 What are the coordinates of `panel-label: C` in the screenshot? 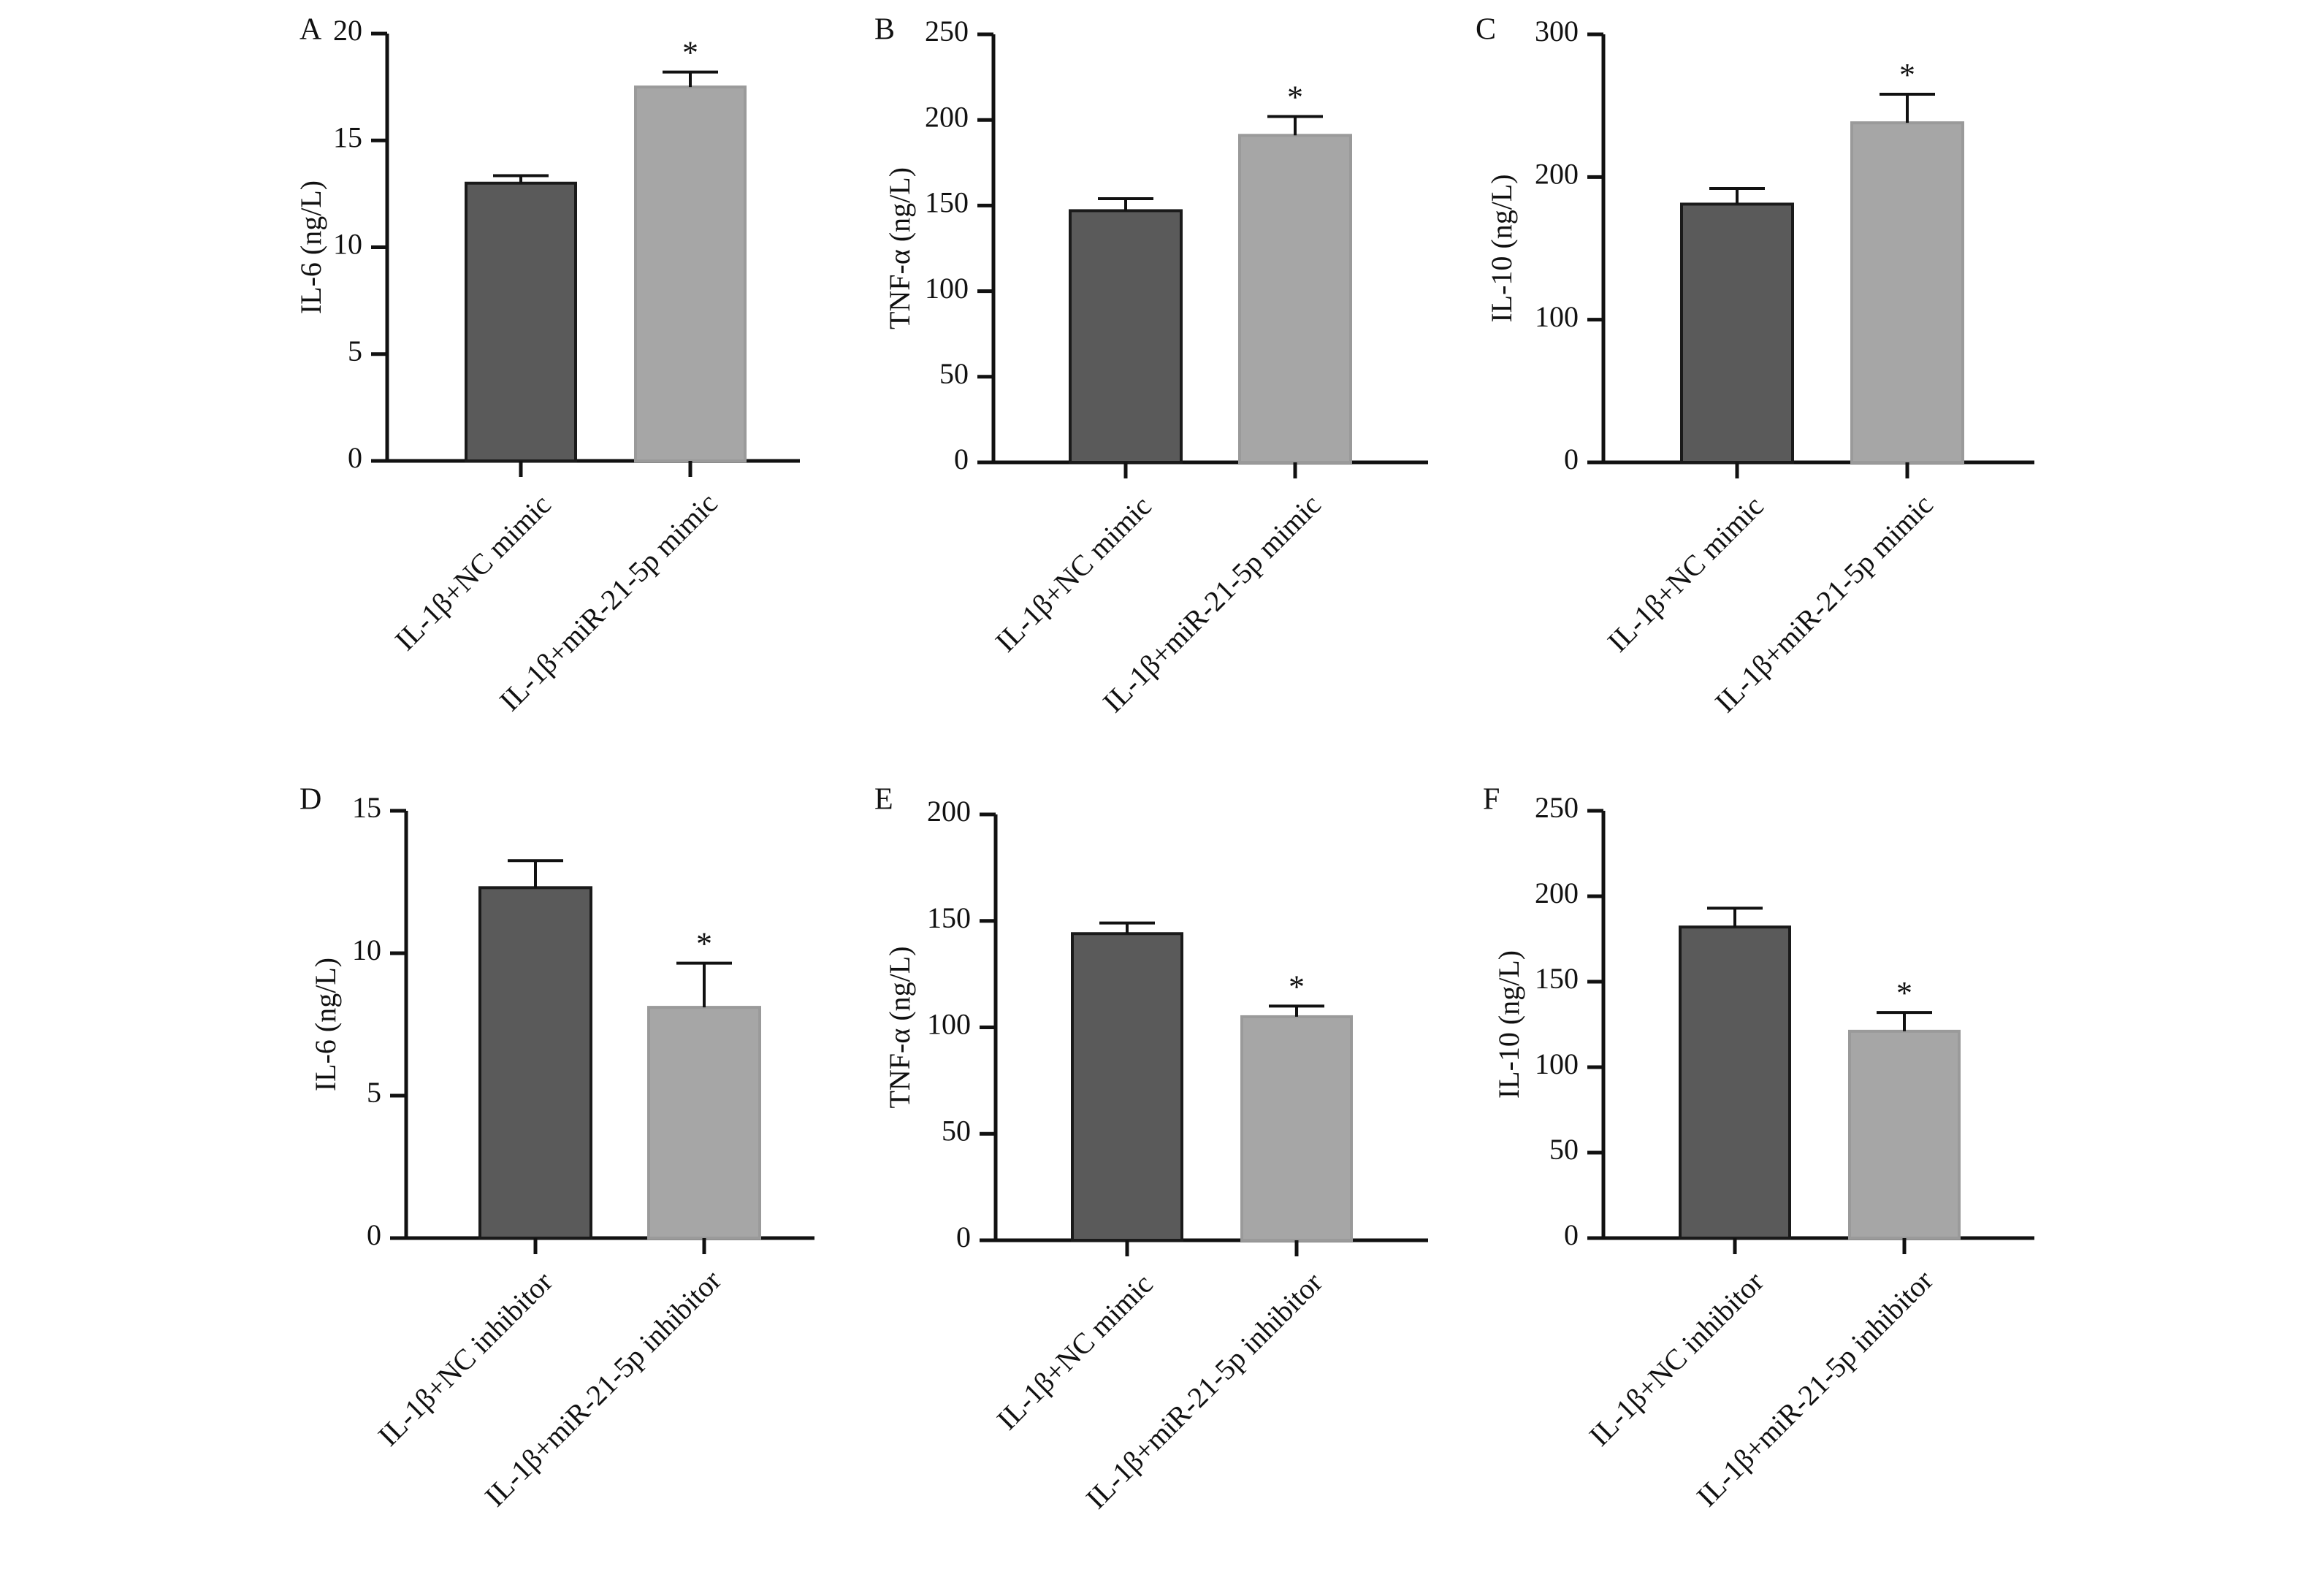 It's located at (1486, 30).